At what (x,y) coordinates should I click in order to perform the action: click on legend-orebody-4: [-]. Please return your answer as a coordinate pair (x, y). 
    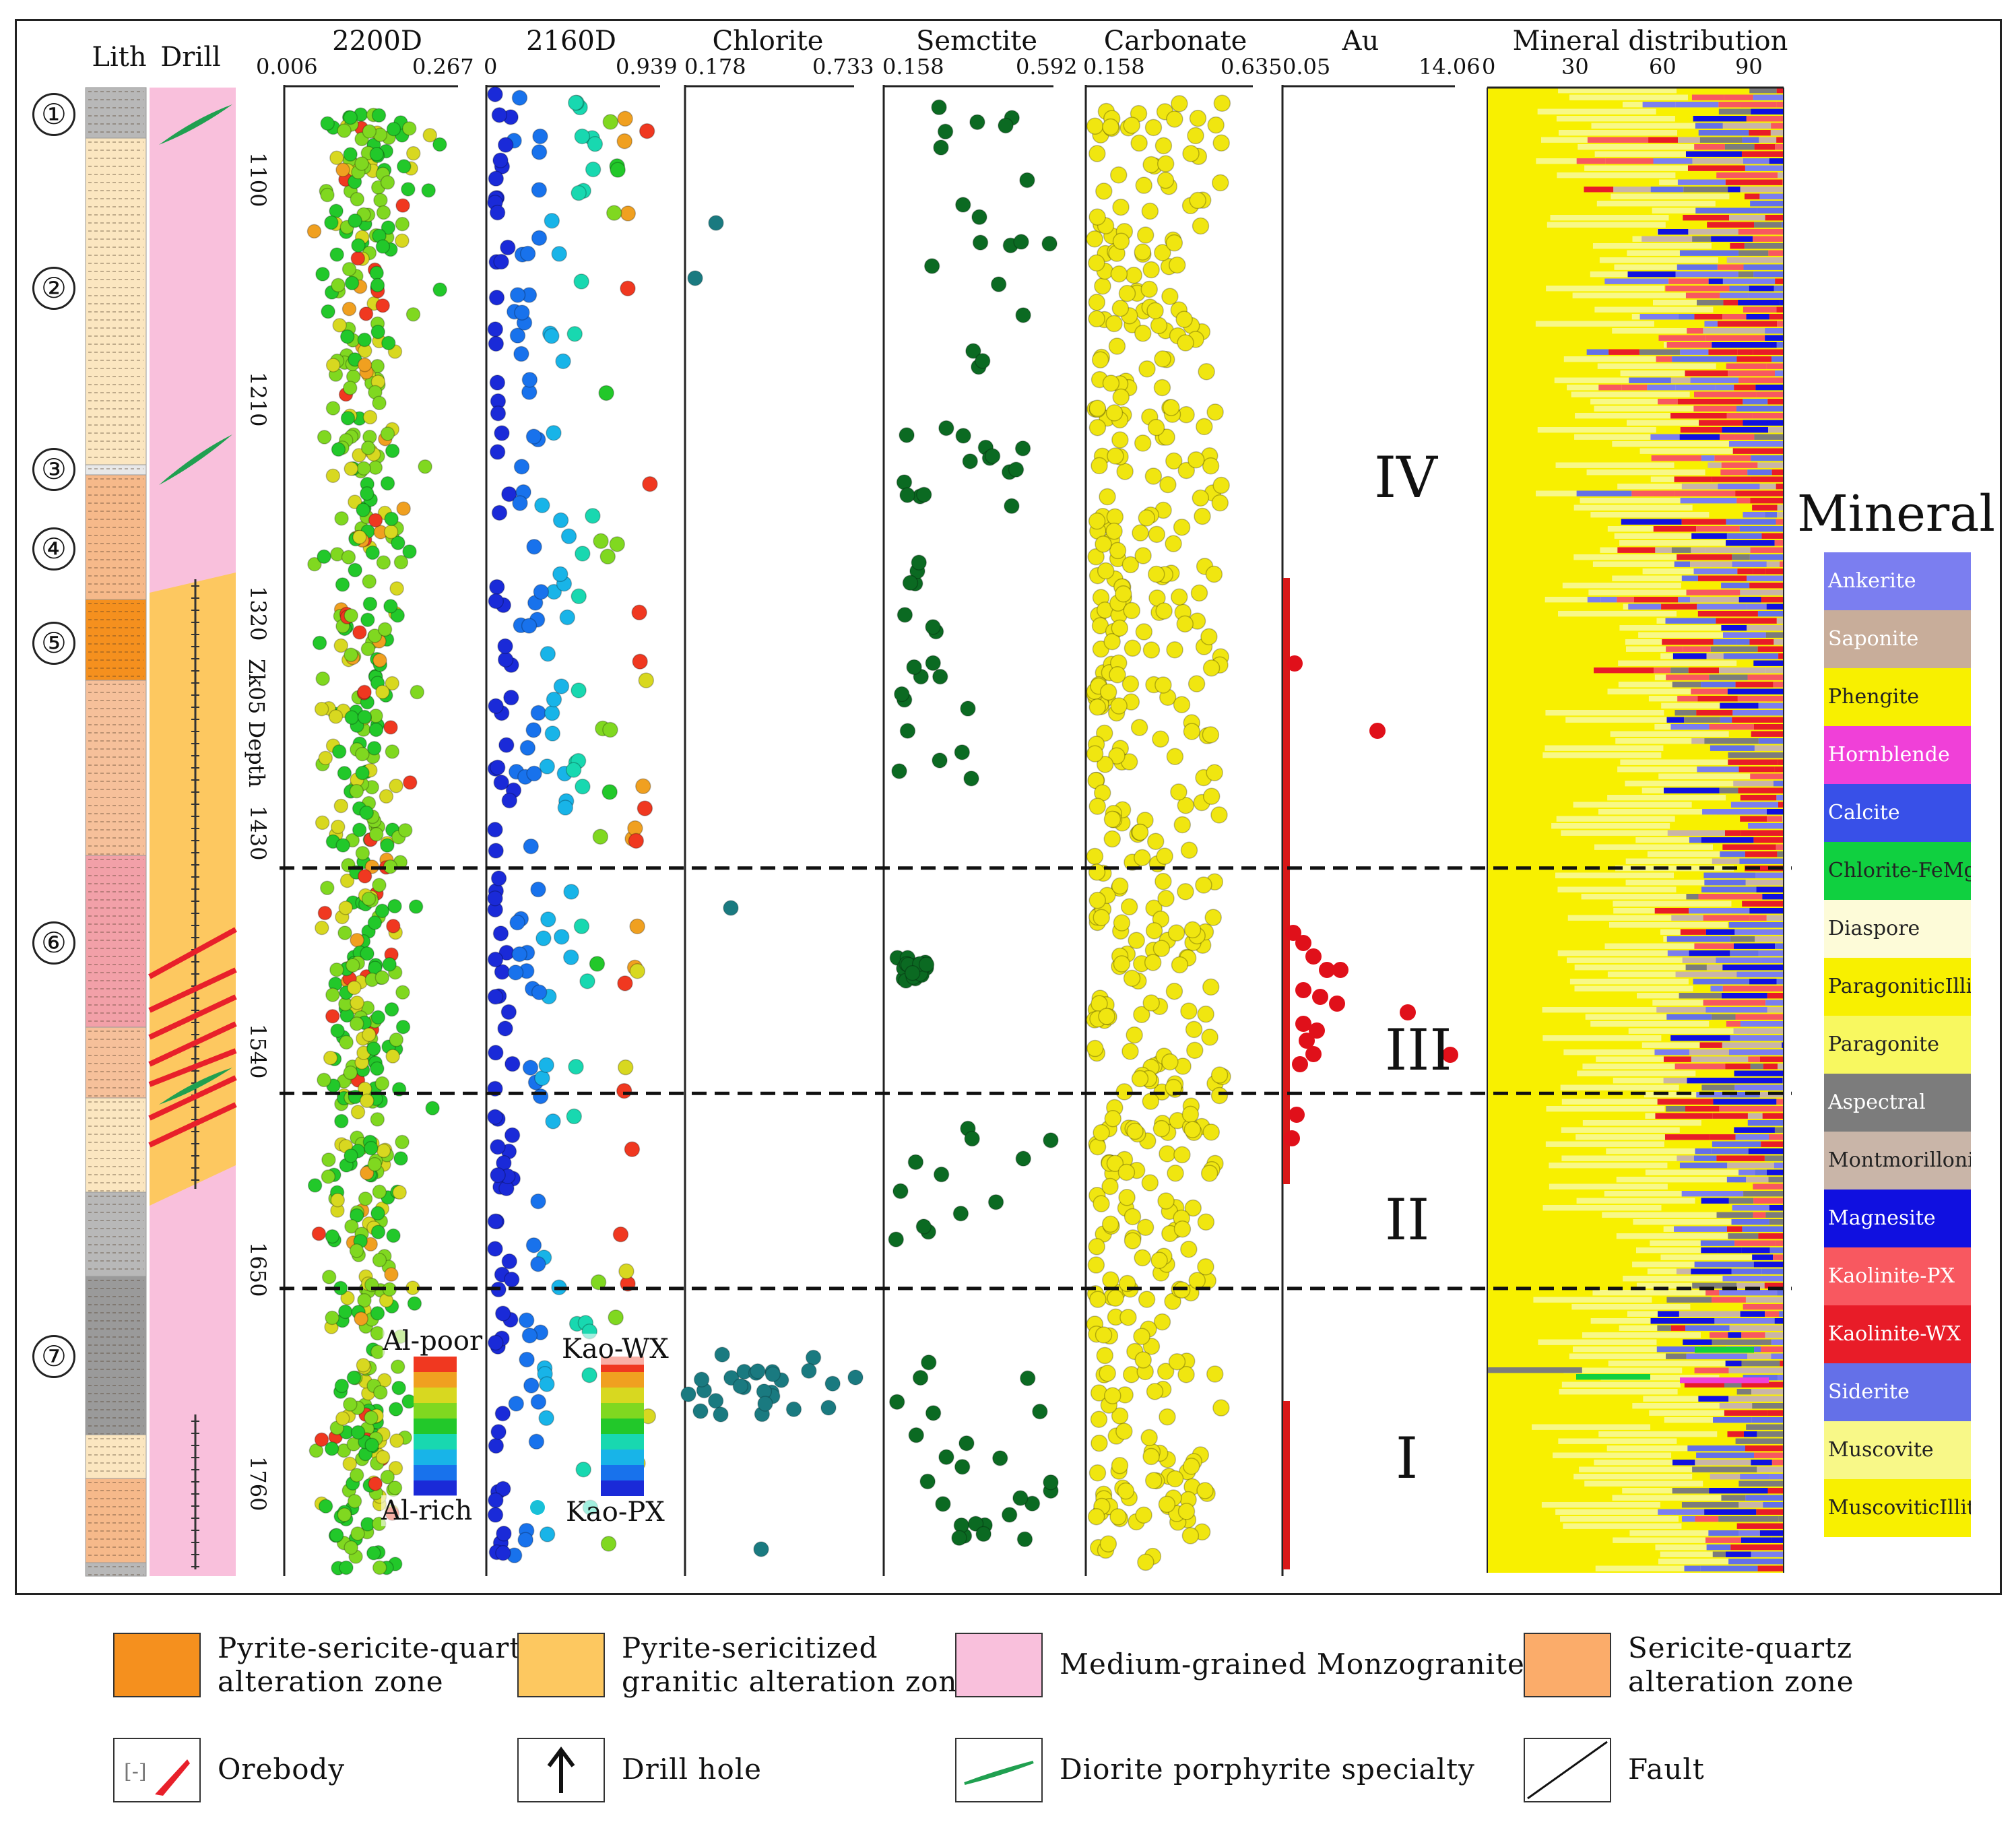
    Looking at the image, I should click on (157, 1770).